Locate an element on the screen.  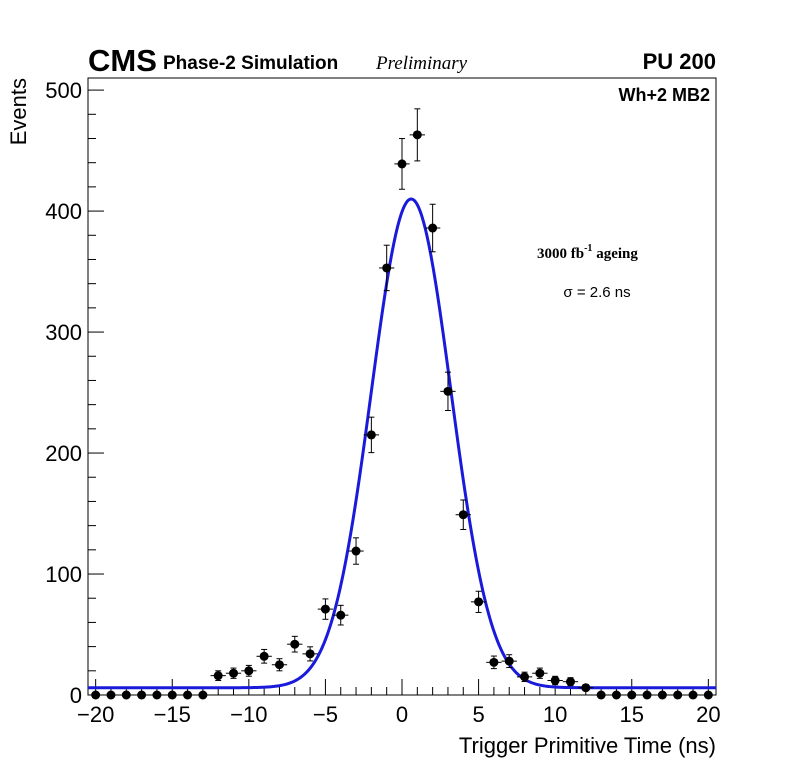
ageing-word: ageing is located at coordinates (617, 254).